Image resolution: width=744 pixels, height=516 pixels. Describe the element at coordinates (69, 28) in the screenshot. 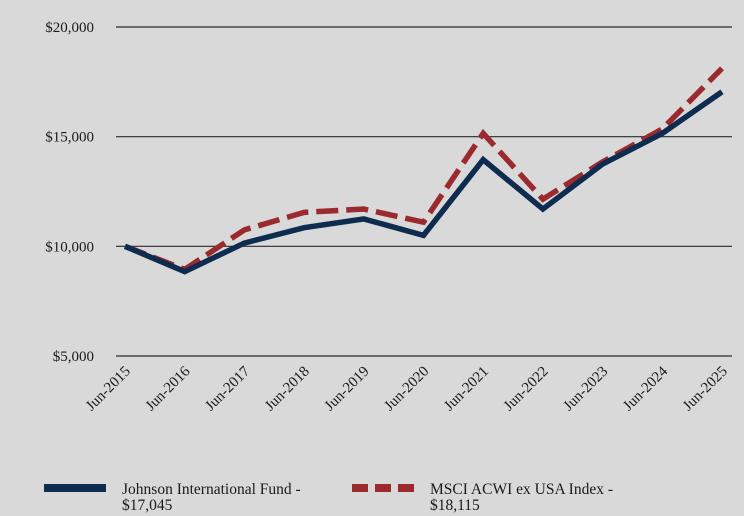

I see `y-tick-label: $20,000` at that location.